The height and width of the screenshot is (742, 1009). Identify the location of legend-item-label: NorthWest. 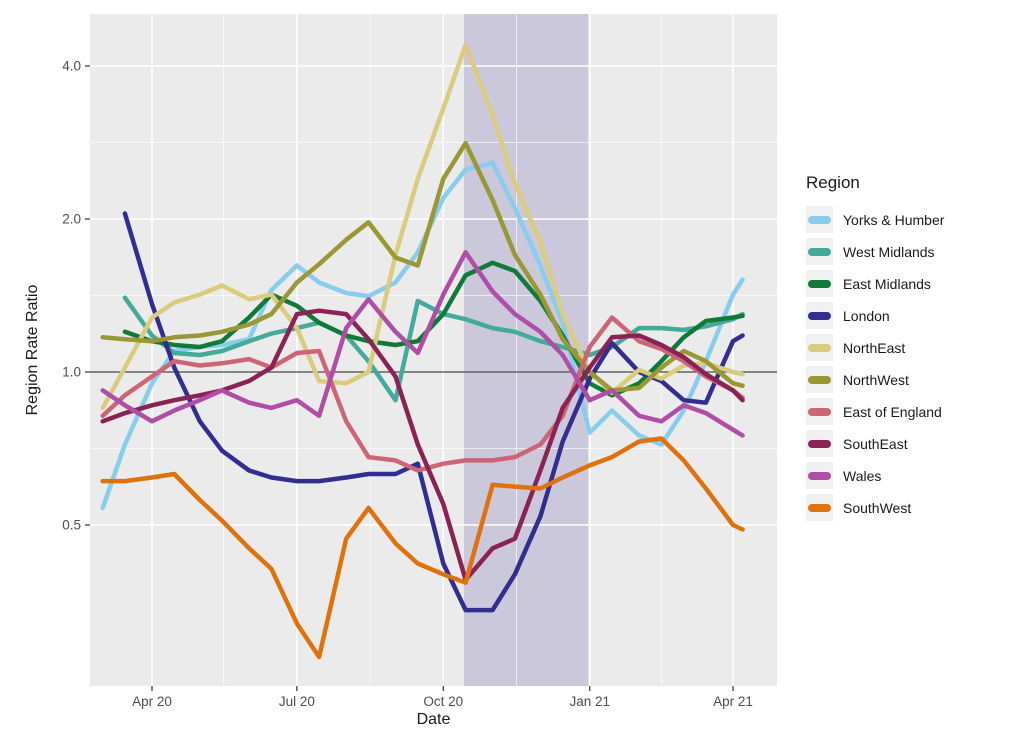
(876, 379).